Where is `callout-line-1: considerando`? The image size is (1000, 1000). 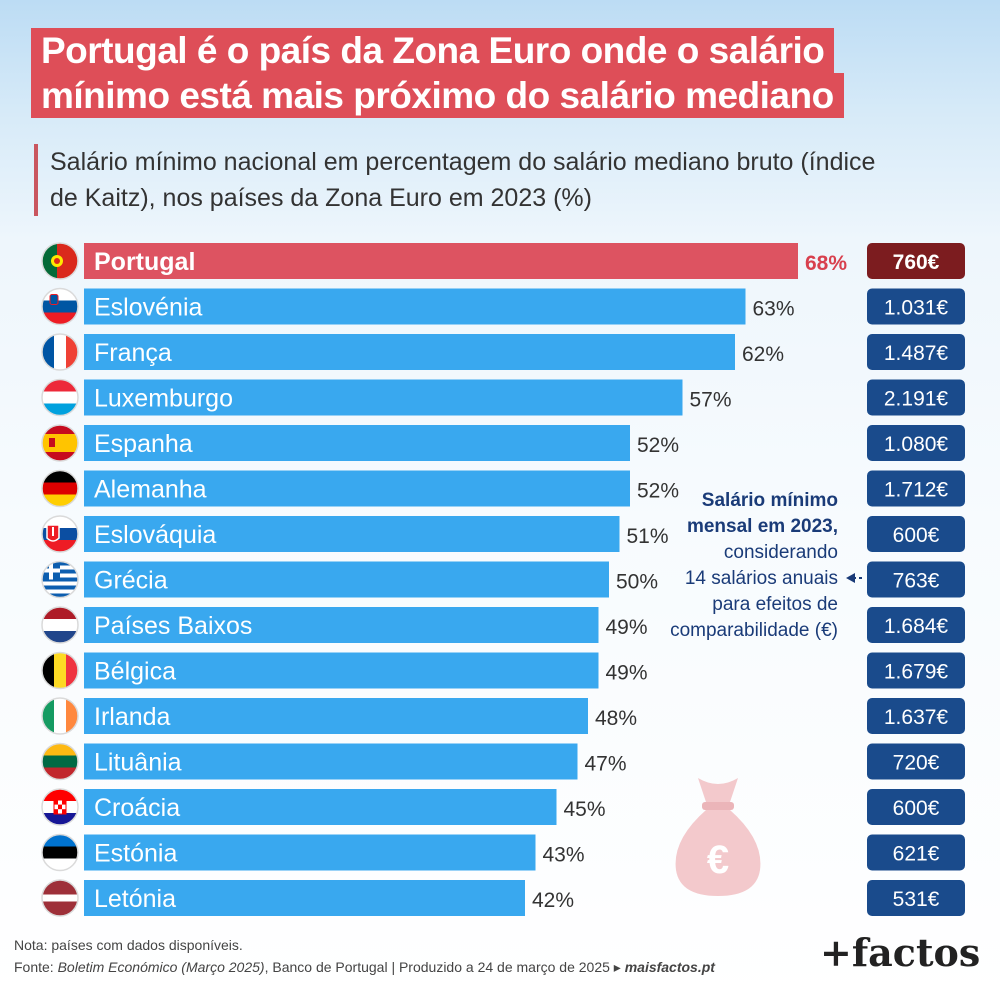
callout-line-1: considerando is located at coordinates (780, 552).